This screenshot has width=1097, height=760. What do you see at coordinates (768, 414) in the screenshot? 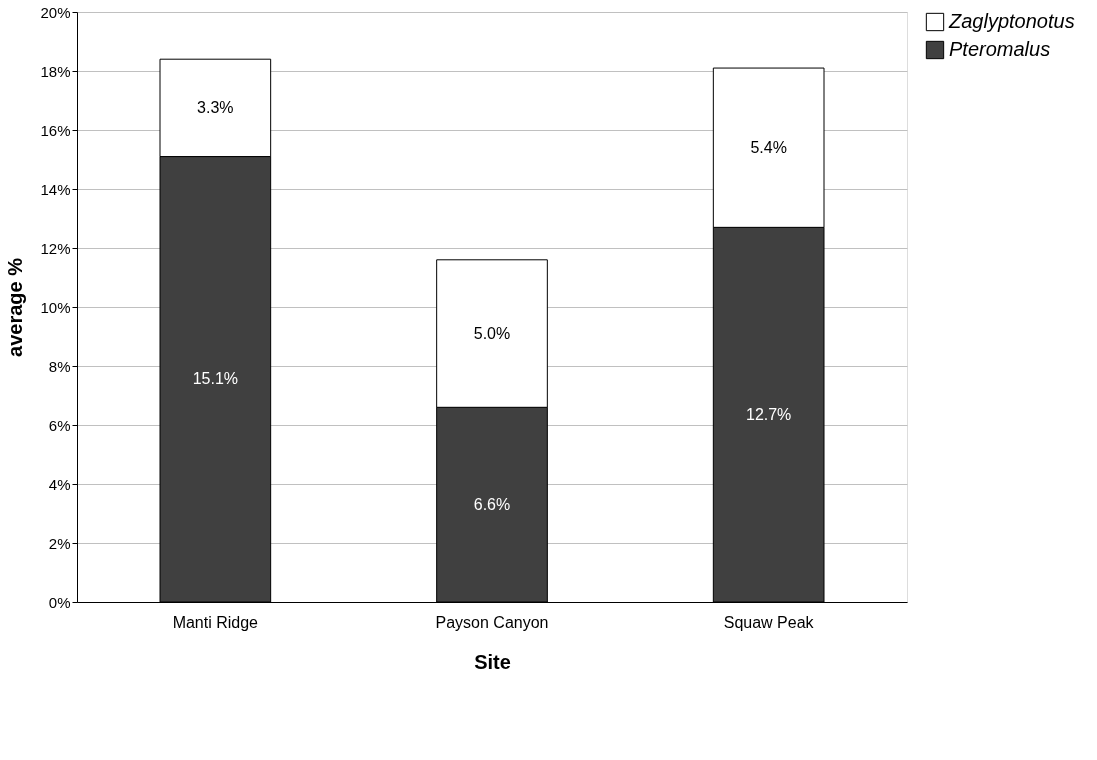
I see `data-label: 12.7%` at bounding box center [768, 414].